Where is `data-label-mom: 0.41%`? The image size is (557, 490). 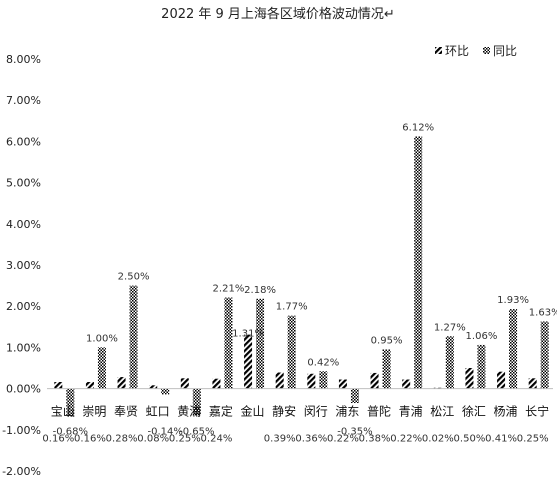
data-label-mom: 0.41% is located at coordinates (501, 439).